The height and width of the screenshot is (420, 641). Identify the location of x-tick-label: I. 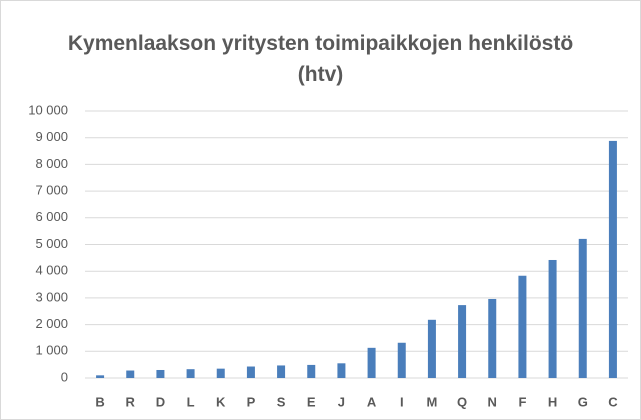
(402, 401).